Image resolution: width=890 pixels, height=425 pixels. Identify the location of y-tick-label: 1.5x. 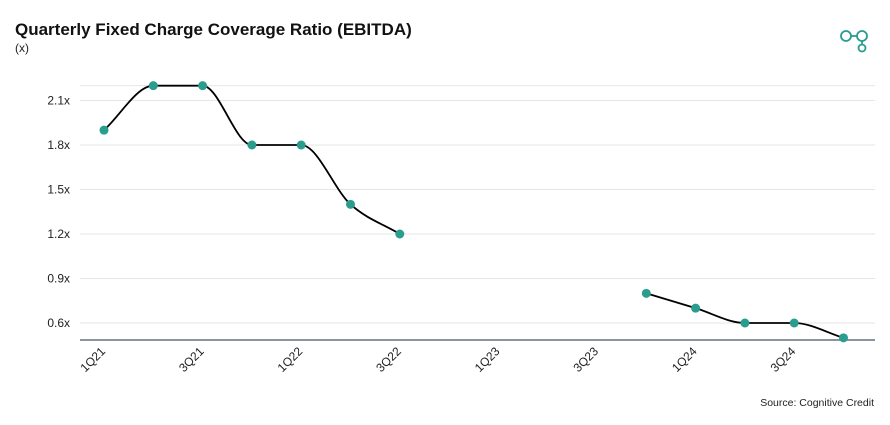
(58, 190).